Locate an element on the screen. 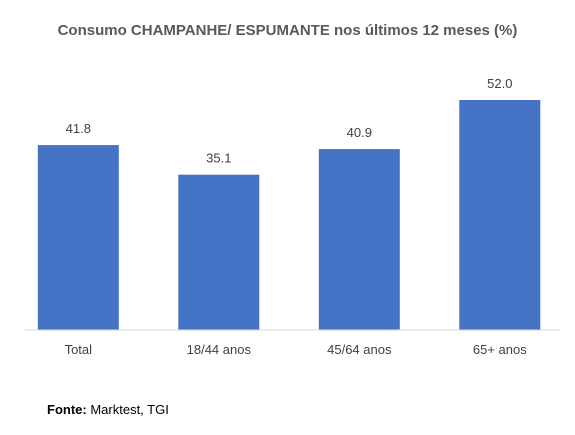  source-note: Fonte: Marktest, TGI is located at coordinates (108, 409).